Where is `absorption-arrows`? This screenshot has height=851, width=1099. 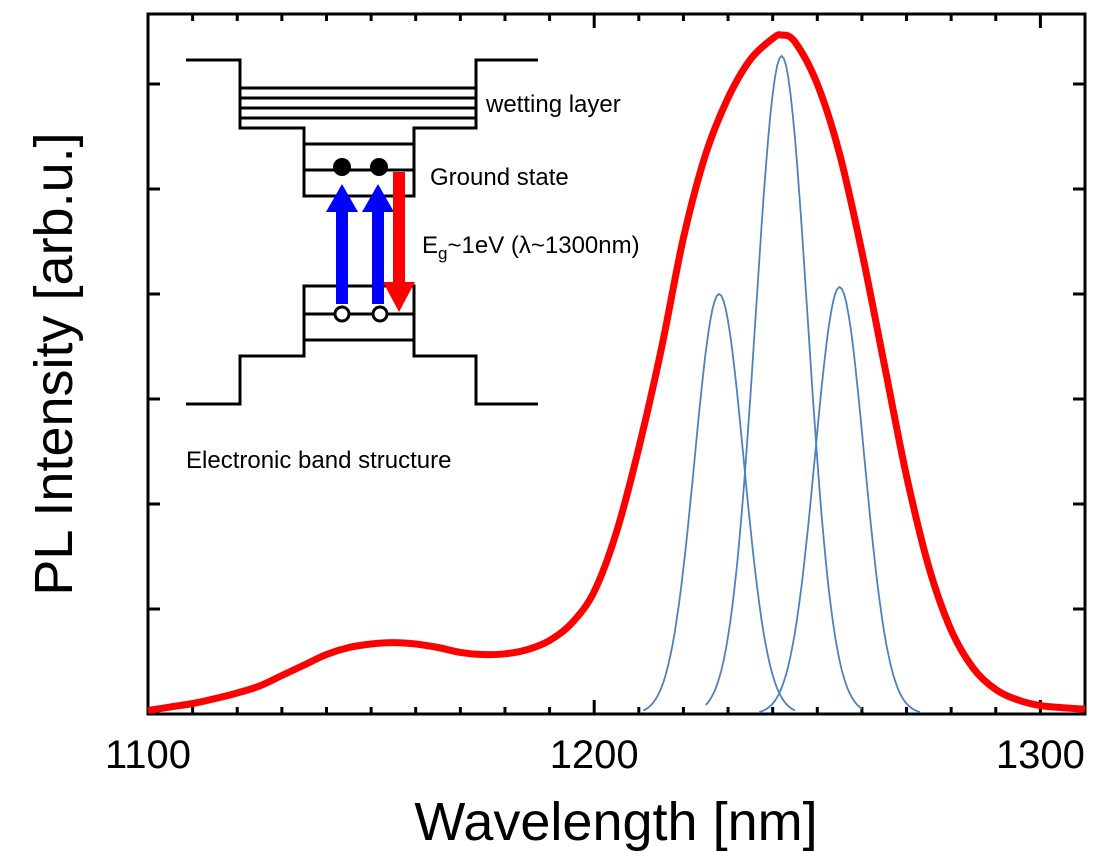
absorption-arrows is located at coordinates (360, 244).